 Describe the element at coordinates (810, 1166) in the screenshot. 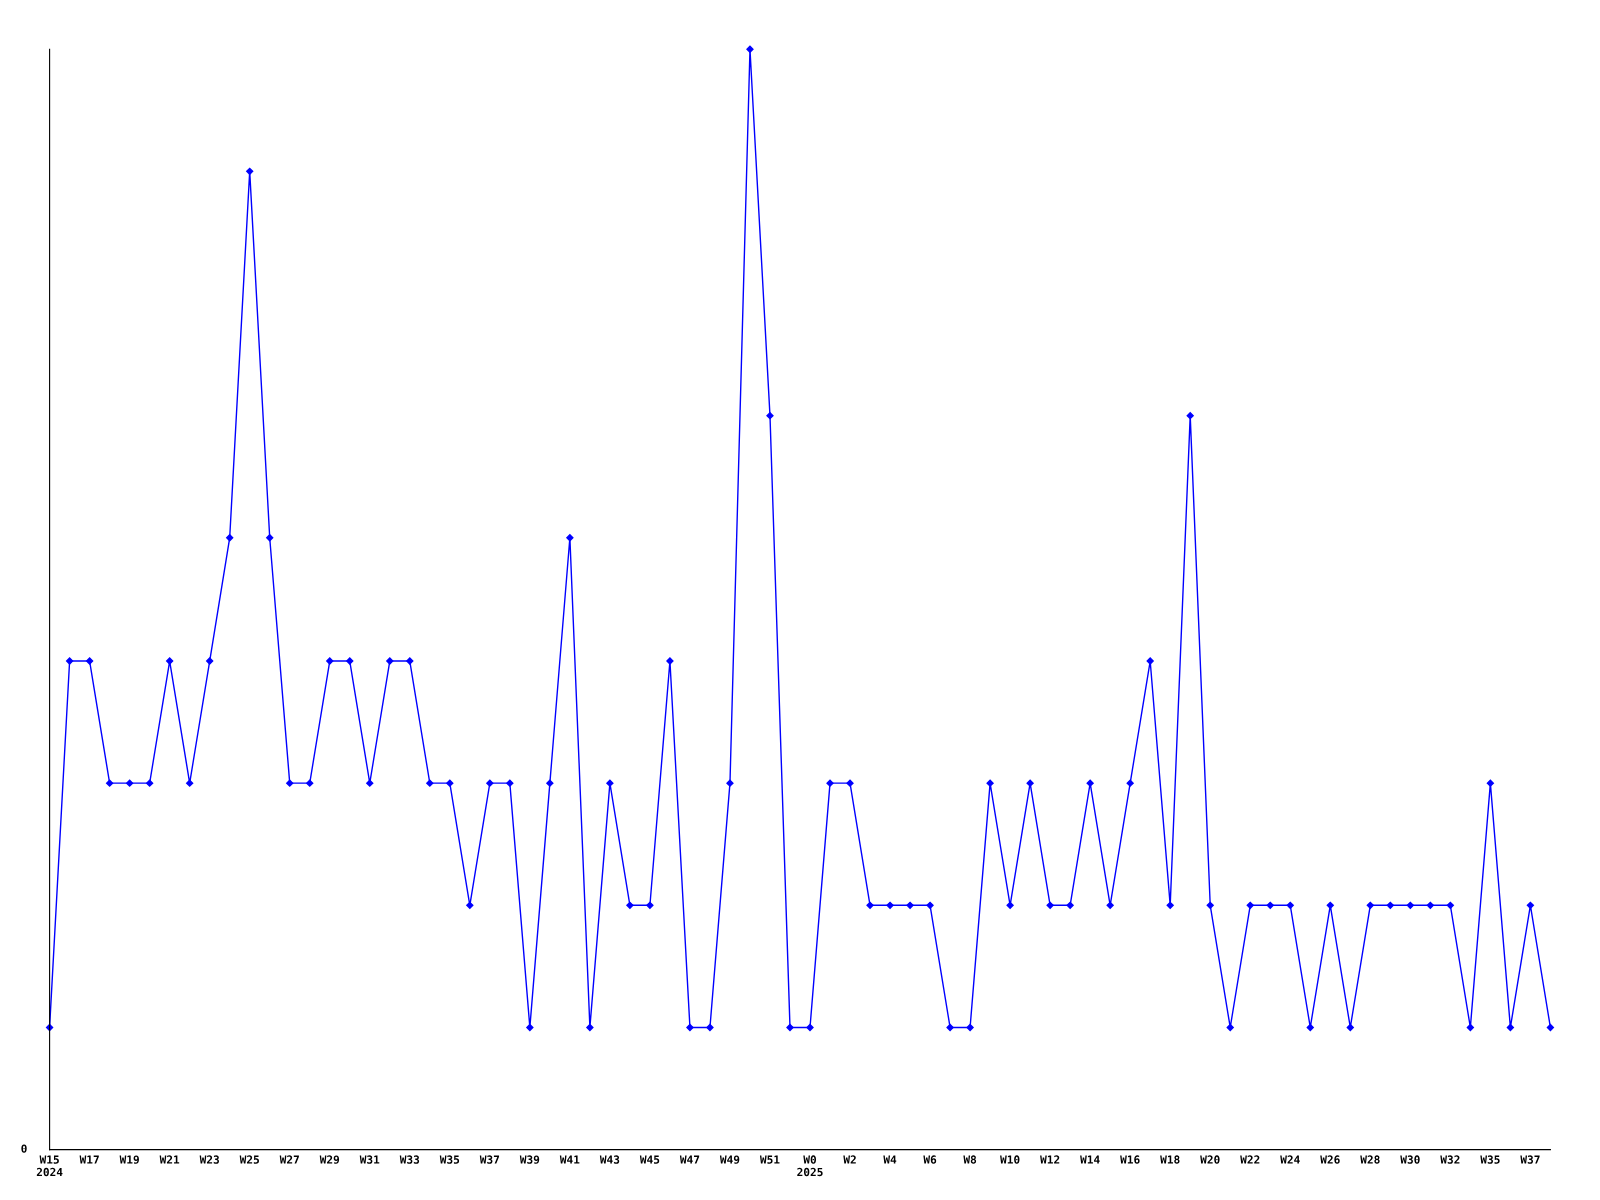

I see `x-tick-label: W0 2025` at that location.